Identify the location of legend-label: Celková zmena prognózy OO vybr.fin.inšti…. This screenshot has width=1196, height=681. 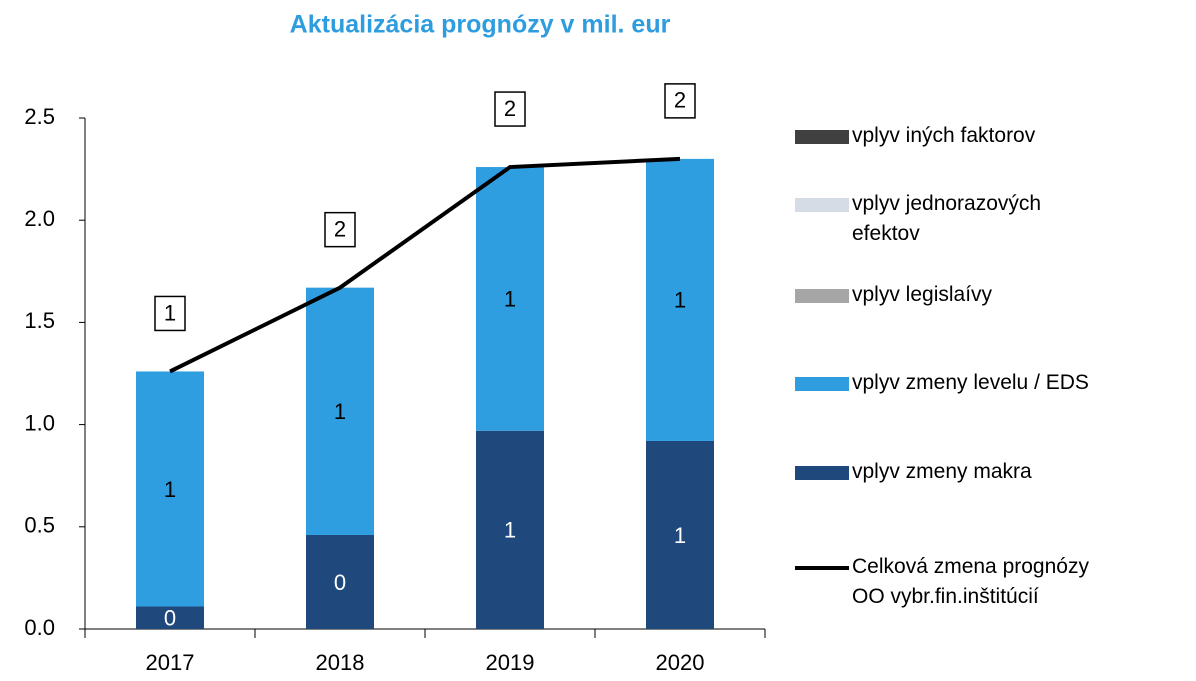
(970, 581).